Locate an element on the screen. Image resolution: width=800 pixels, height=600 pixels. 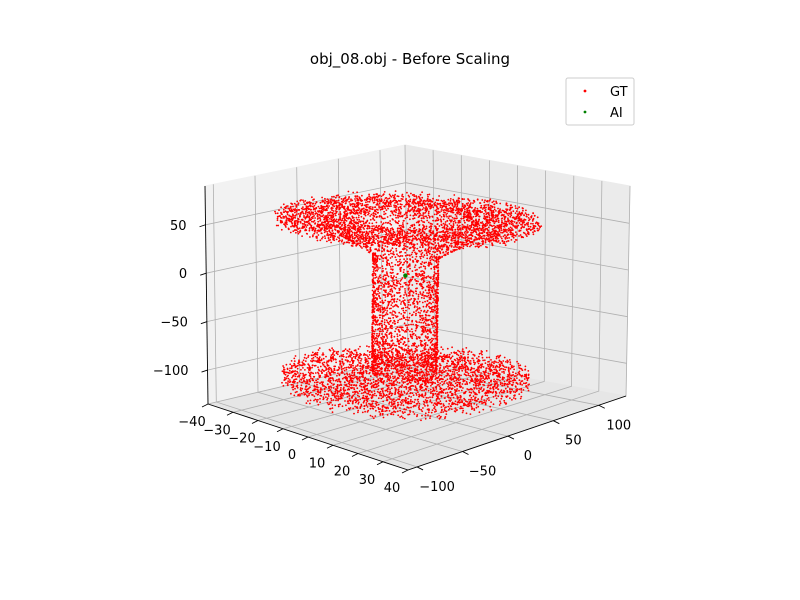
y-tick-label: 50 is located at coordinates (573, 441).